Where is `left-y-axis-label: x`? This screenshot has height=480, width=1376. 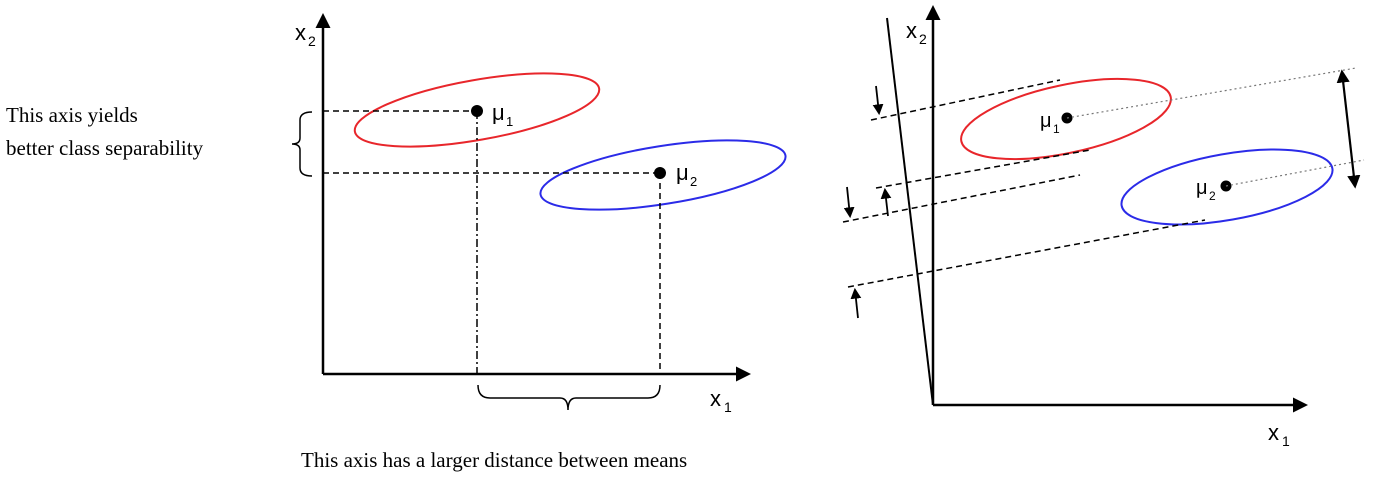 left-y-axis-label: x is located at coordinates (300, 32).